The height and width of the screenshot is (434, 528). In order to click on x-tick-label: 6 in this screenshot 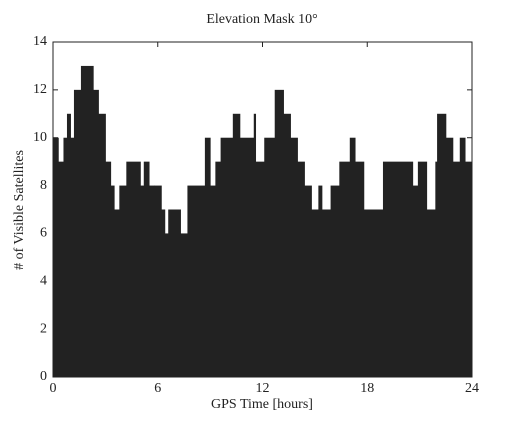, I will do `click(157, 388)`.